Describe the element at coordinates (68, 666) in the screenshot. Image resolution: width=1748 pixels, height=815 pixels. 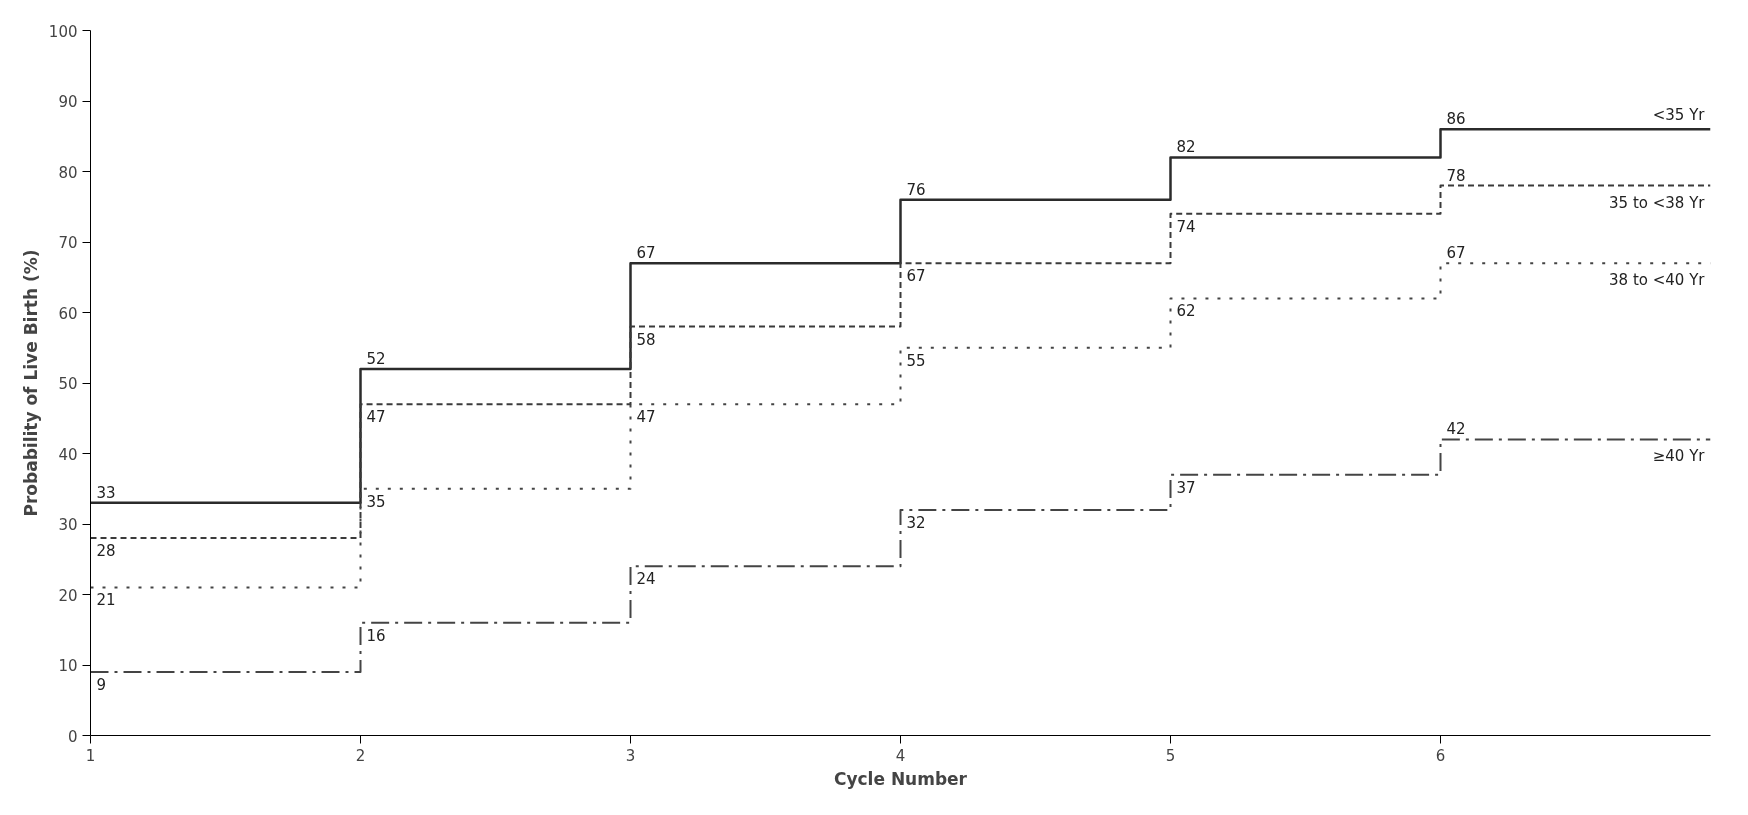
I see `y-tick-label: 10` at that location.